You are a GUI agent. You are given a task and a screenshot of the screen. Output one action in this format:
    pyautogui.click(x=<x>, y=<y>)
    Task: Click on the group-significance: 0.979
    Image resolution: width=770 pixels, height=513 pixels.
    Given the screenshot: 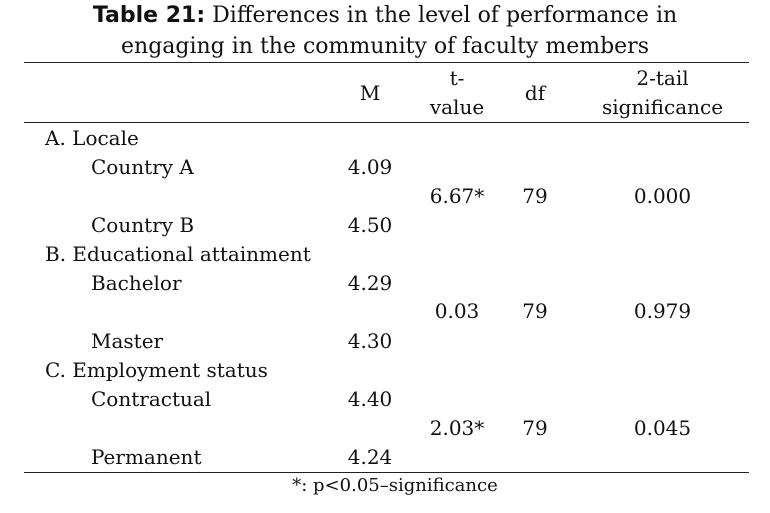 What is the action you would take?
    pyautogui.click(x=662, y=311)
    